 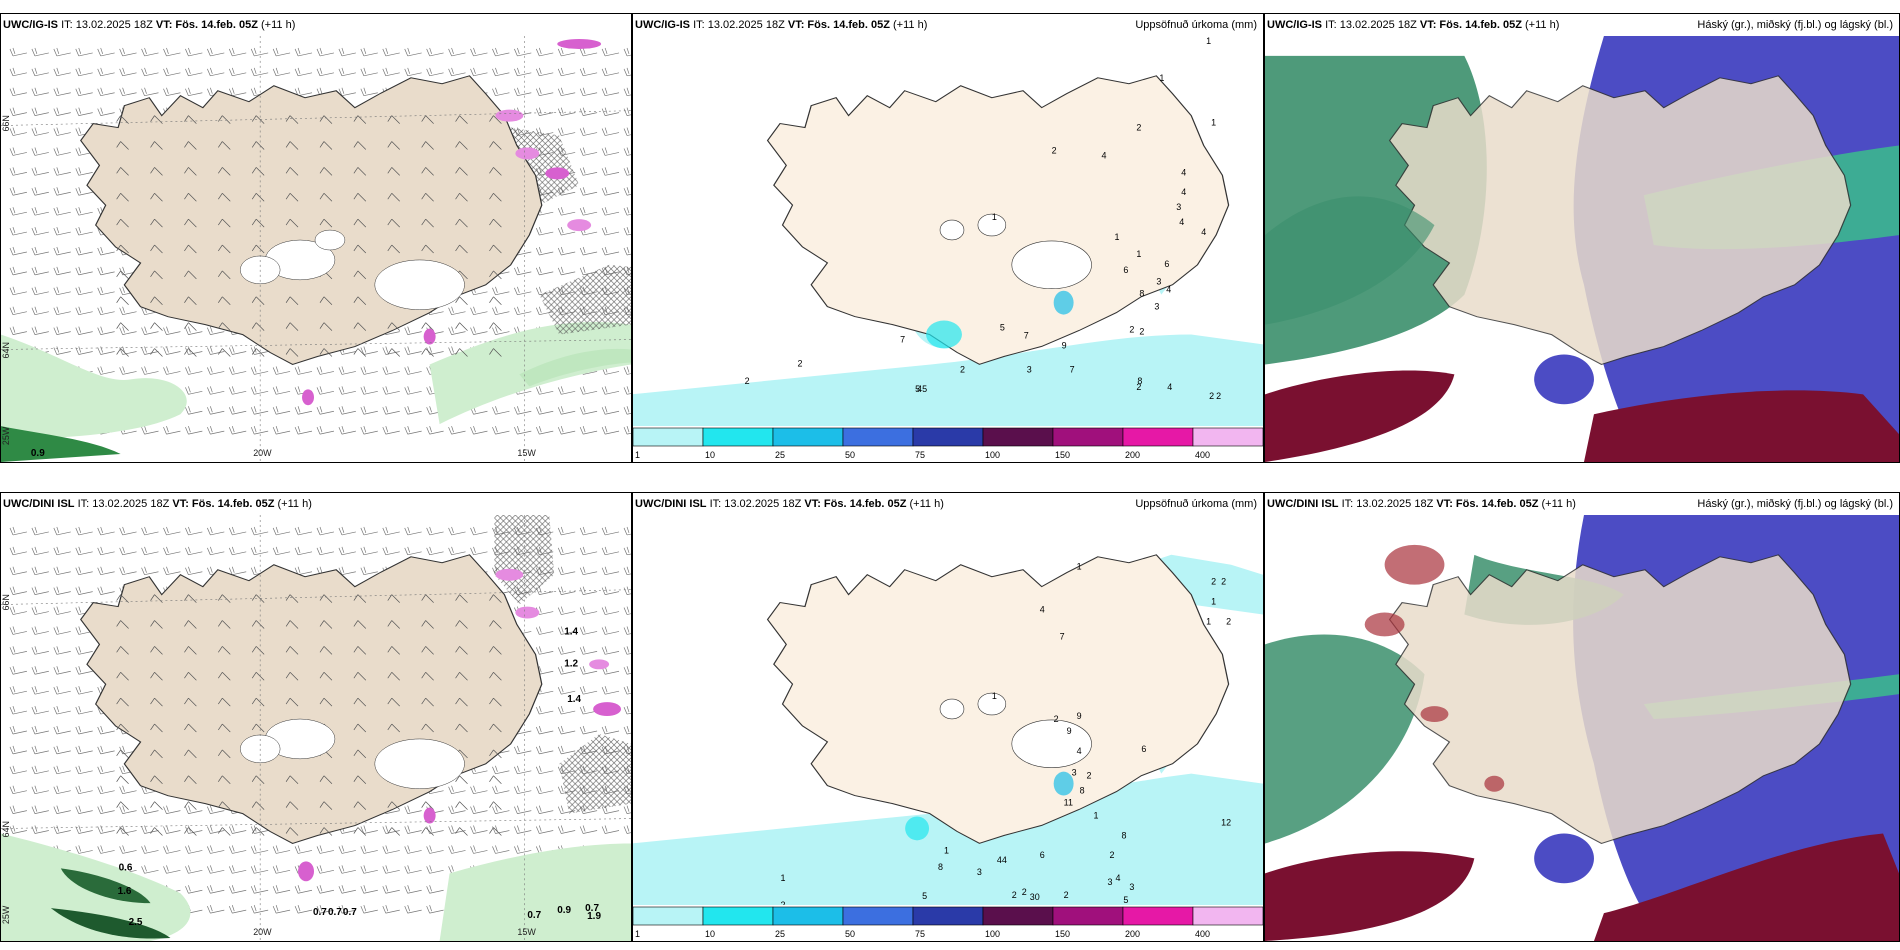 What do you see at coordinates (1202, 934) in the screenshot?
I see `legend-label: 400` at bounding box center [1202, 934].